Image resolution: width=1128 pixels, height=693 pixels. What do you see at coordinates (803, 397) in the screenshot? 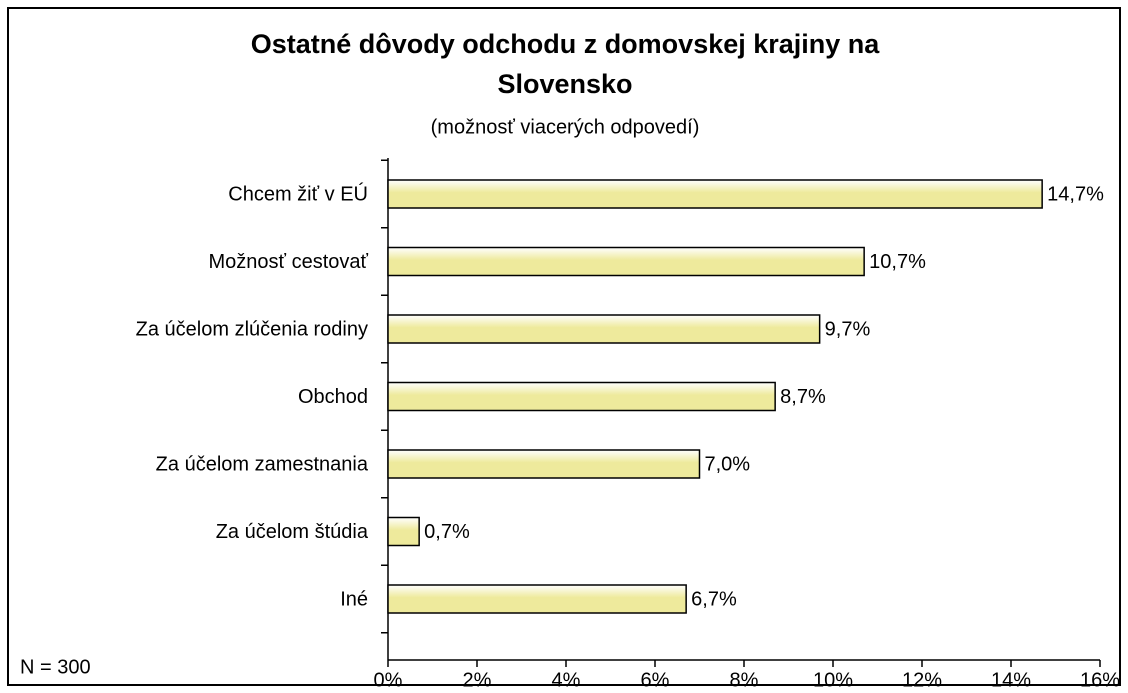
I see `value-label: 8,7%` at bounding box center [803, 397].